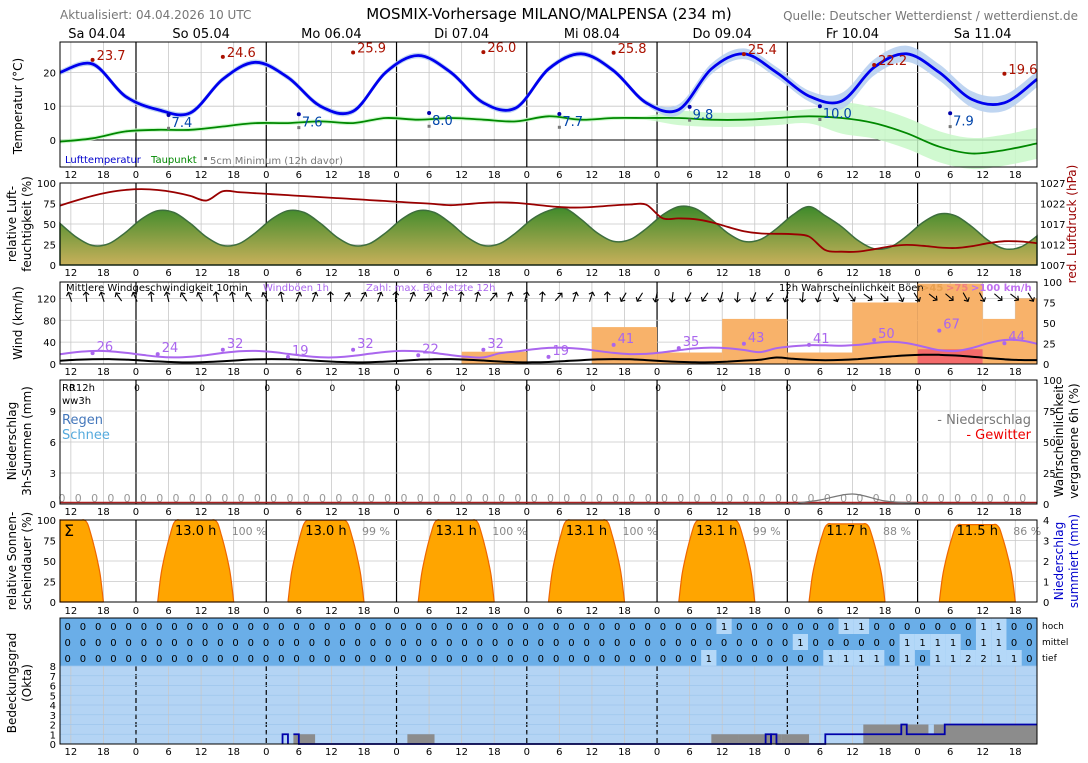 The image size is (1088, 763). Describe the element at coordinates (886, 334) in the screenshot. I see `gust-max-label: 50` at that location.